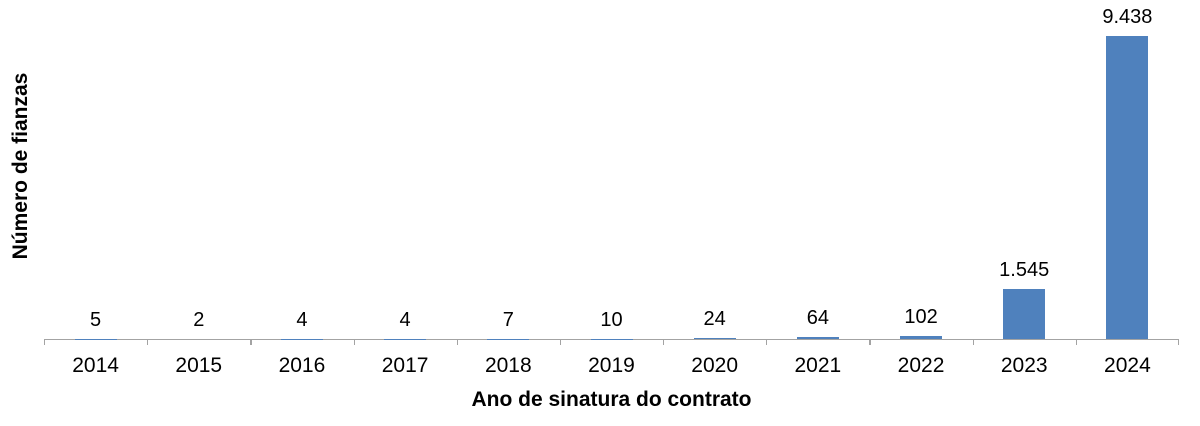 This screenshot has height=426, width=1200. I want to click on value-label-2017: 4, so click(405, 319).